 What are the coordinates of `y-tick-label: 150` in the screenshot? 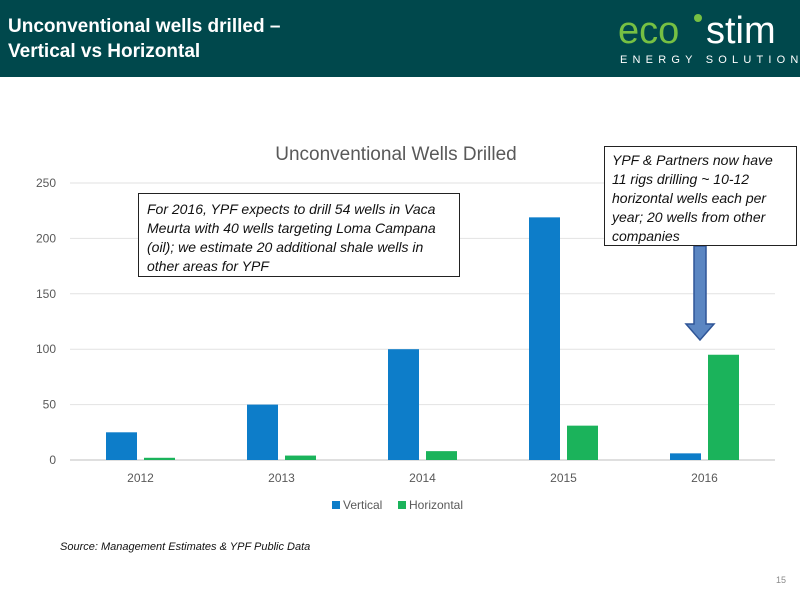 It's located at (46, 294).